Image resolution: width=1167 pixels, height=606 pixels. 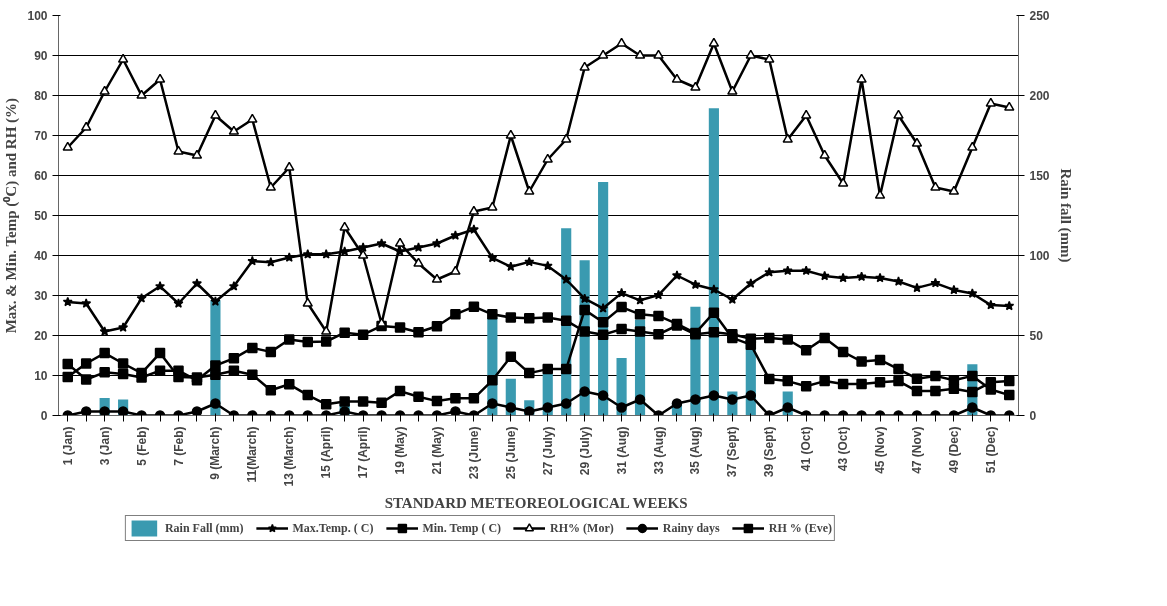 What do you see at coordinates (141, 446) in the screenshot?
I see `x-tick-label: 5 (Feb)` at bounding box center [141, 446].